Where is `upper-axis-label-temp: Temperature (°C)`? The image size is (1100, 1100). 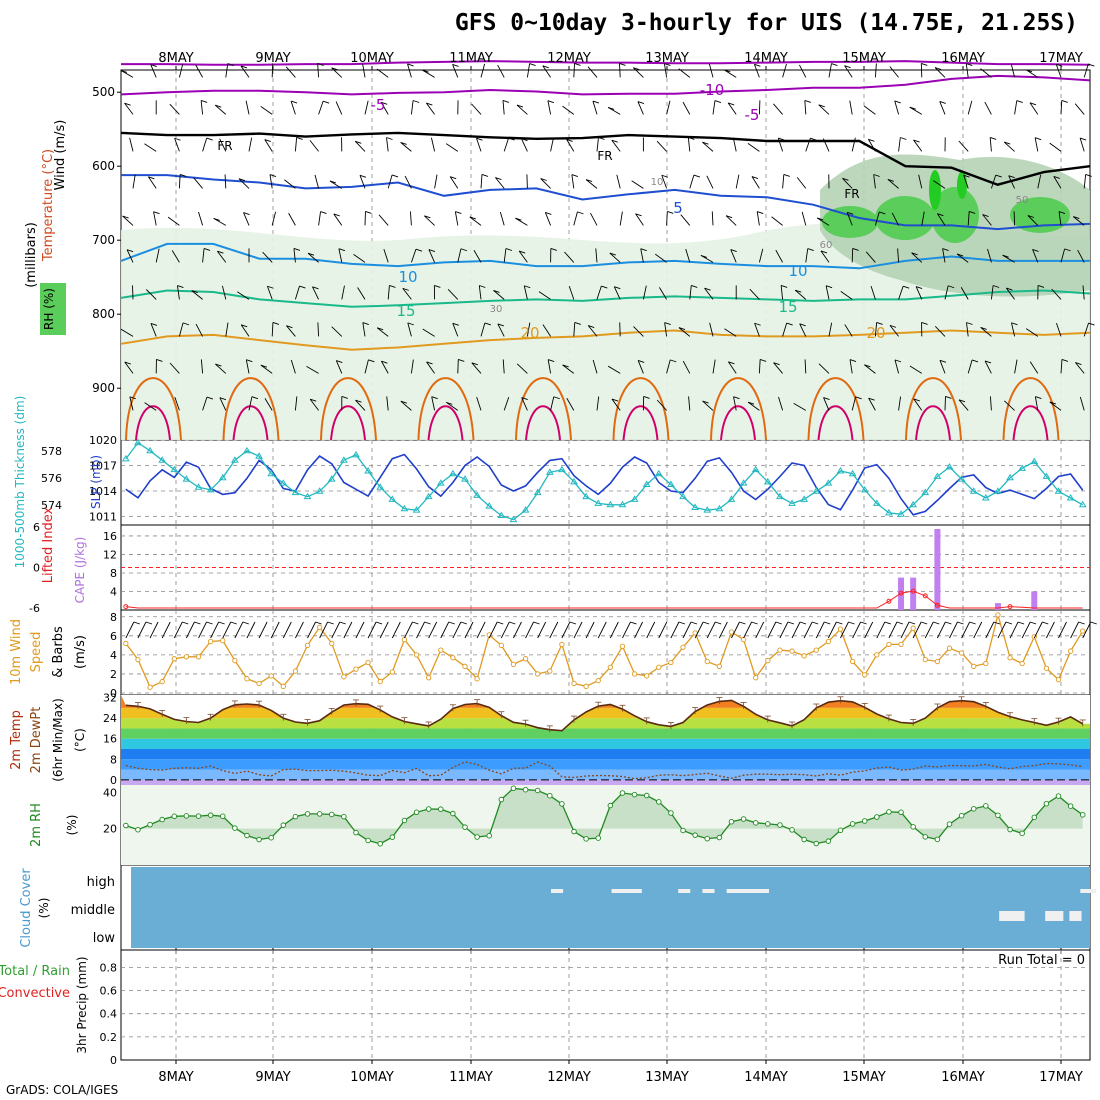 upper-axis-label-temp: Temperature (°C) is located at coordinates (48, 205).